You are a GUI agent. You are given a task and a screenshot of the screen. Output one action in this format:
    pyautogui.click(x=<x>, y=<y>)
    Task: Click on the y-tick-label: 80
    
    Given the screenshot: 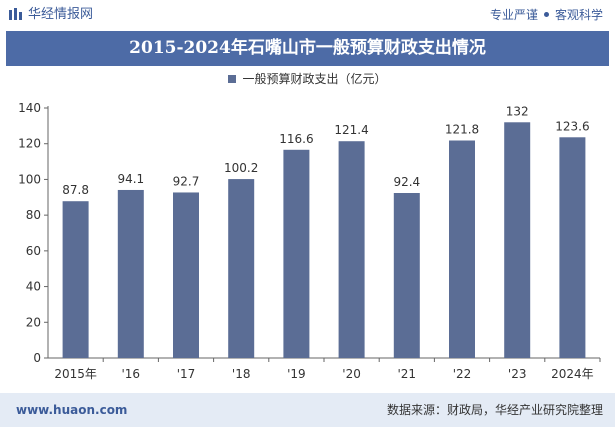 What is the action you would take?
    pyautogui.click(x=33, y=215)
    